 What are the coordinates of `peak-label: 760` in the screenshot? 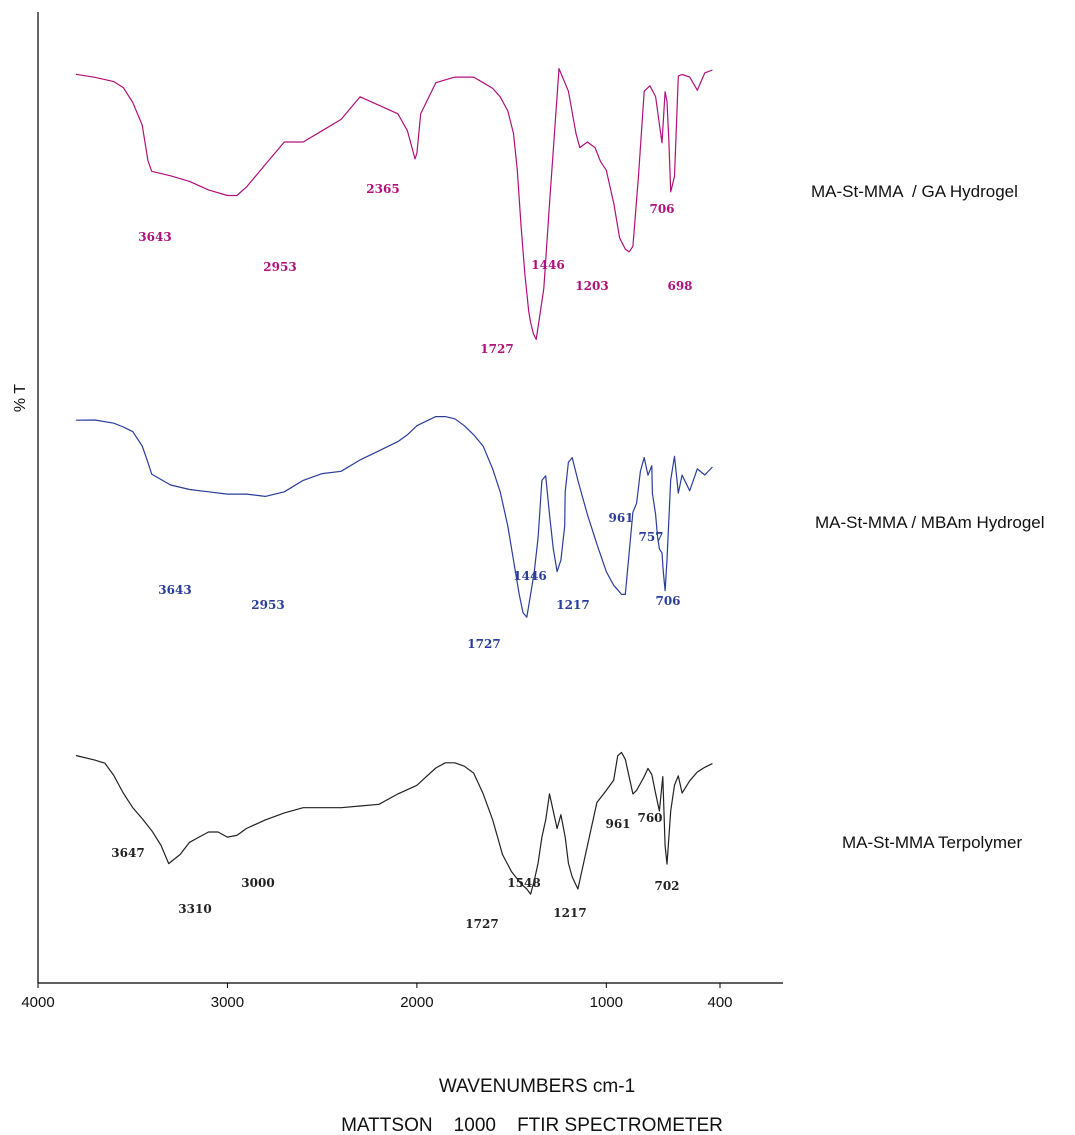 It's located at (649, 818).